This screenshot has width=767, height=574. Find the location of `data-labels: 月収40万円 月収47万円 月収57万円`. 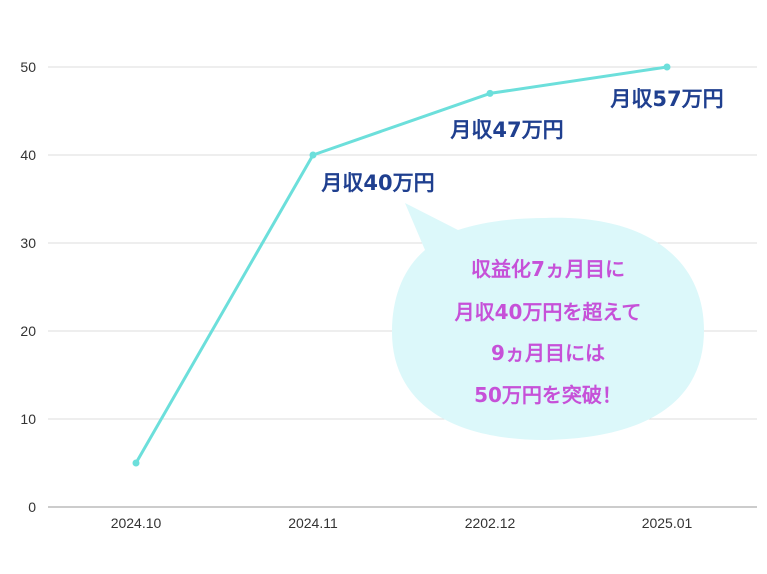

data-labels: 月収40万円 月収47万円 月収57万円 is located at coordinates (521, 141).